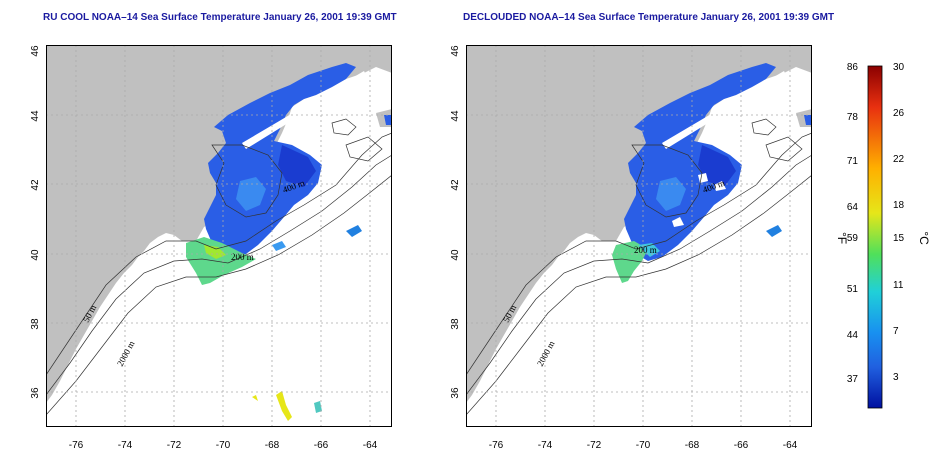  I want to click on fahrenheit-label: 44, so click(853, 335).